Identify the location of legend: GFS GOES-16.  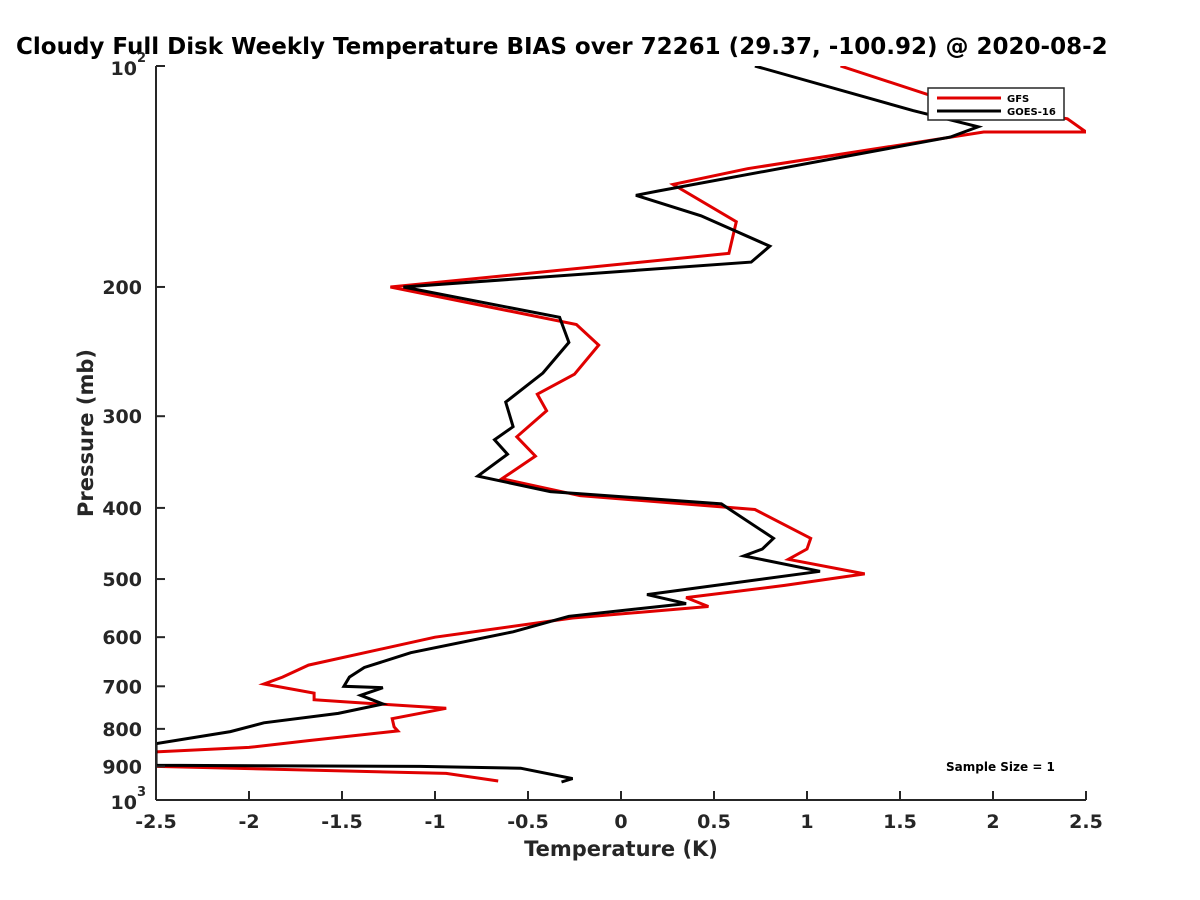
(996, 104).